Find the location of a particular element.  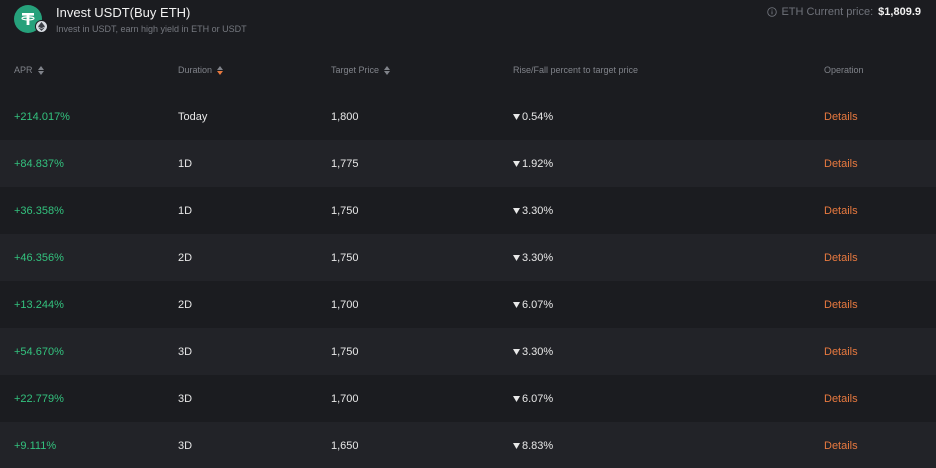

table-row: +36.358% 1D 1,750 3.30% Details is located at coordinates (468, 210).